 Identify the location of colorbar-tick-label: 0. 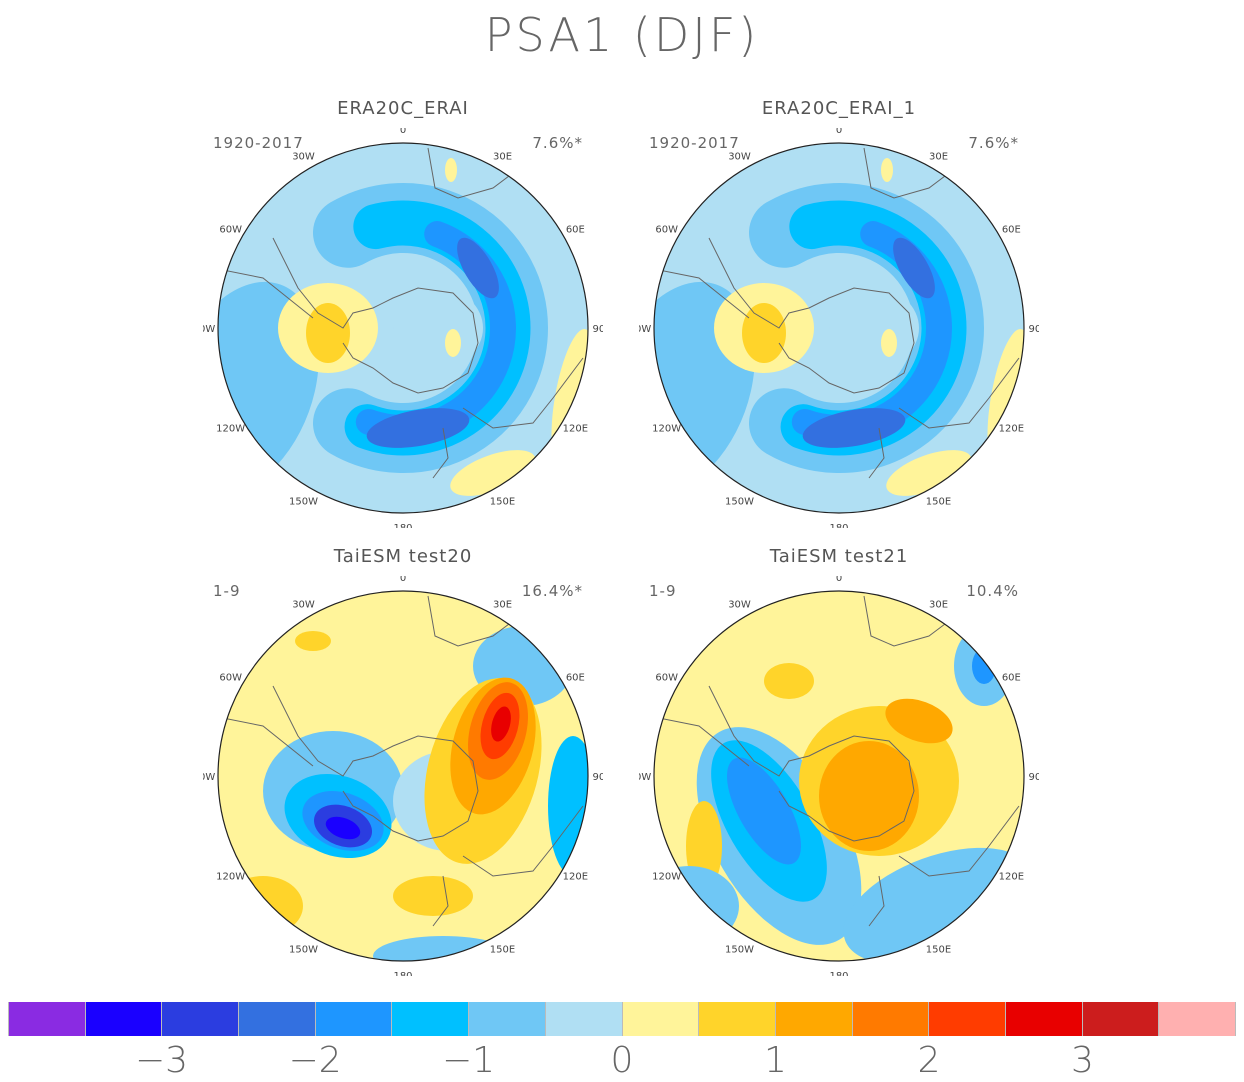
(622, 1060).